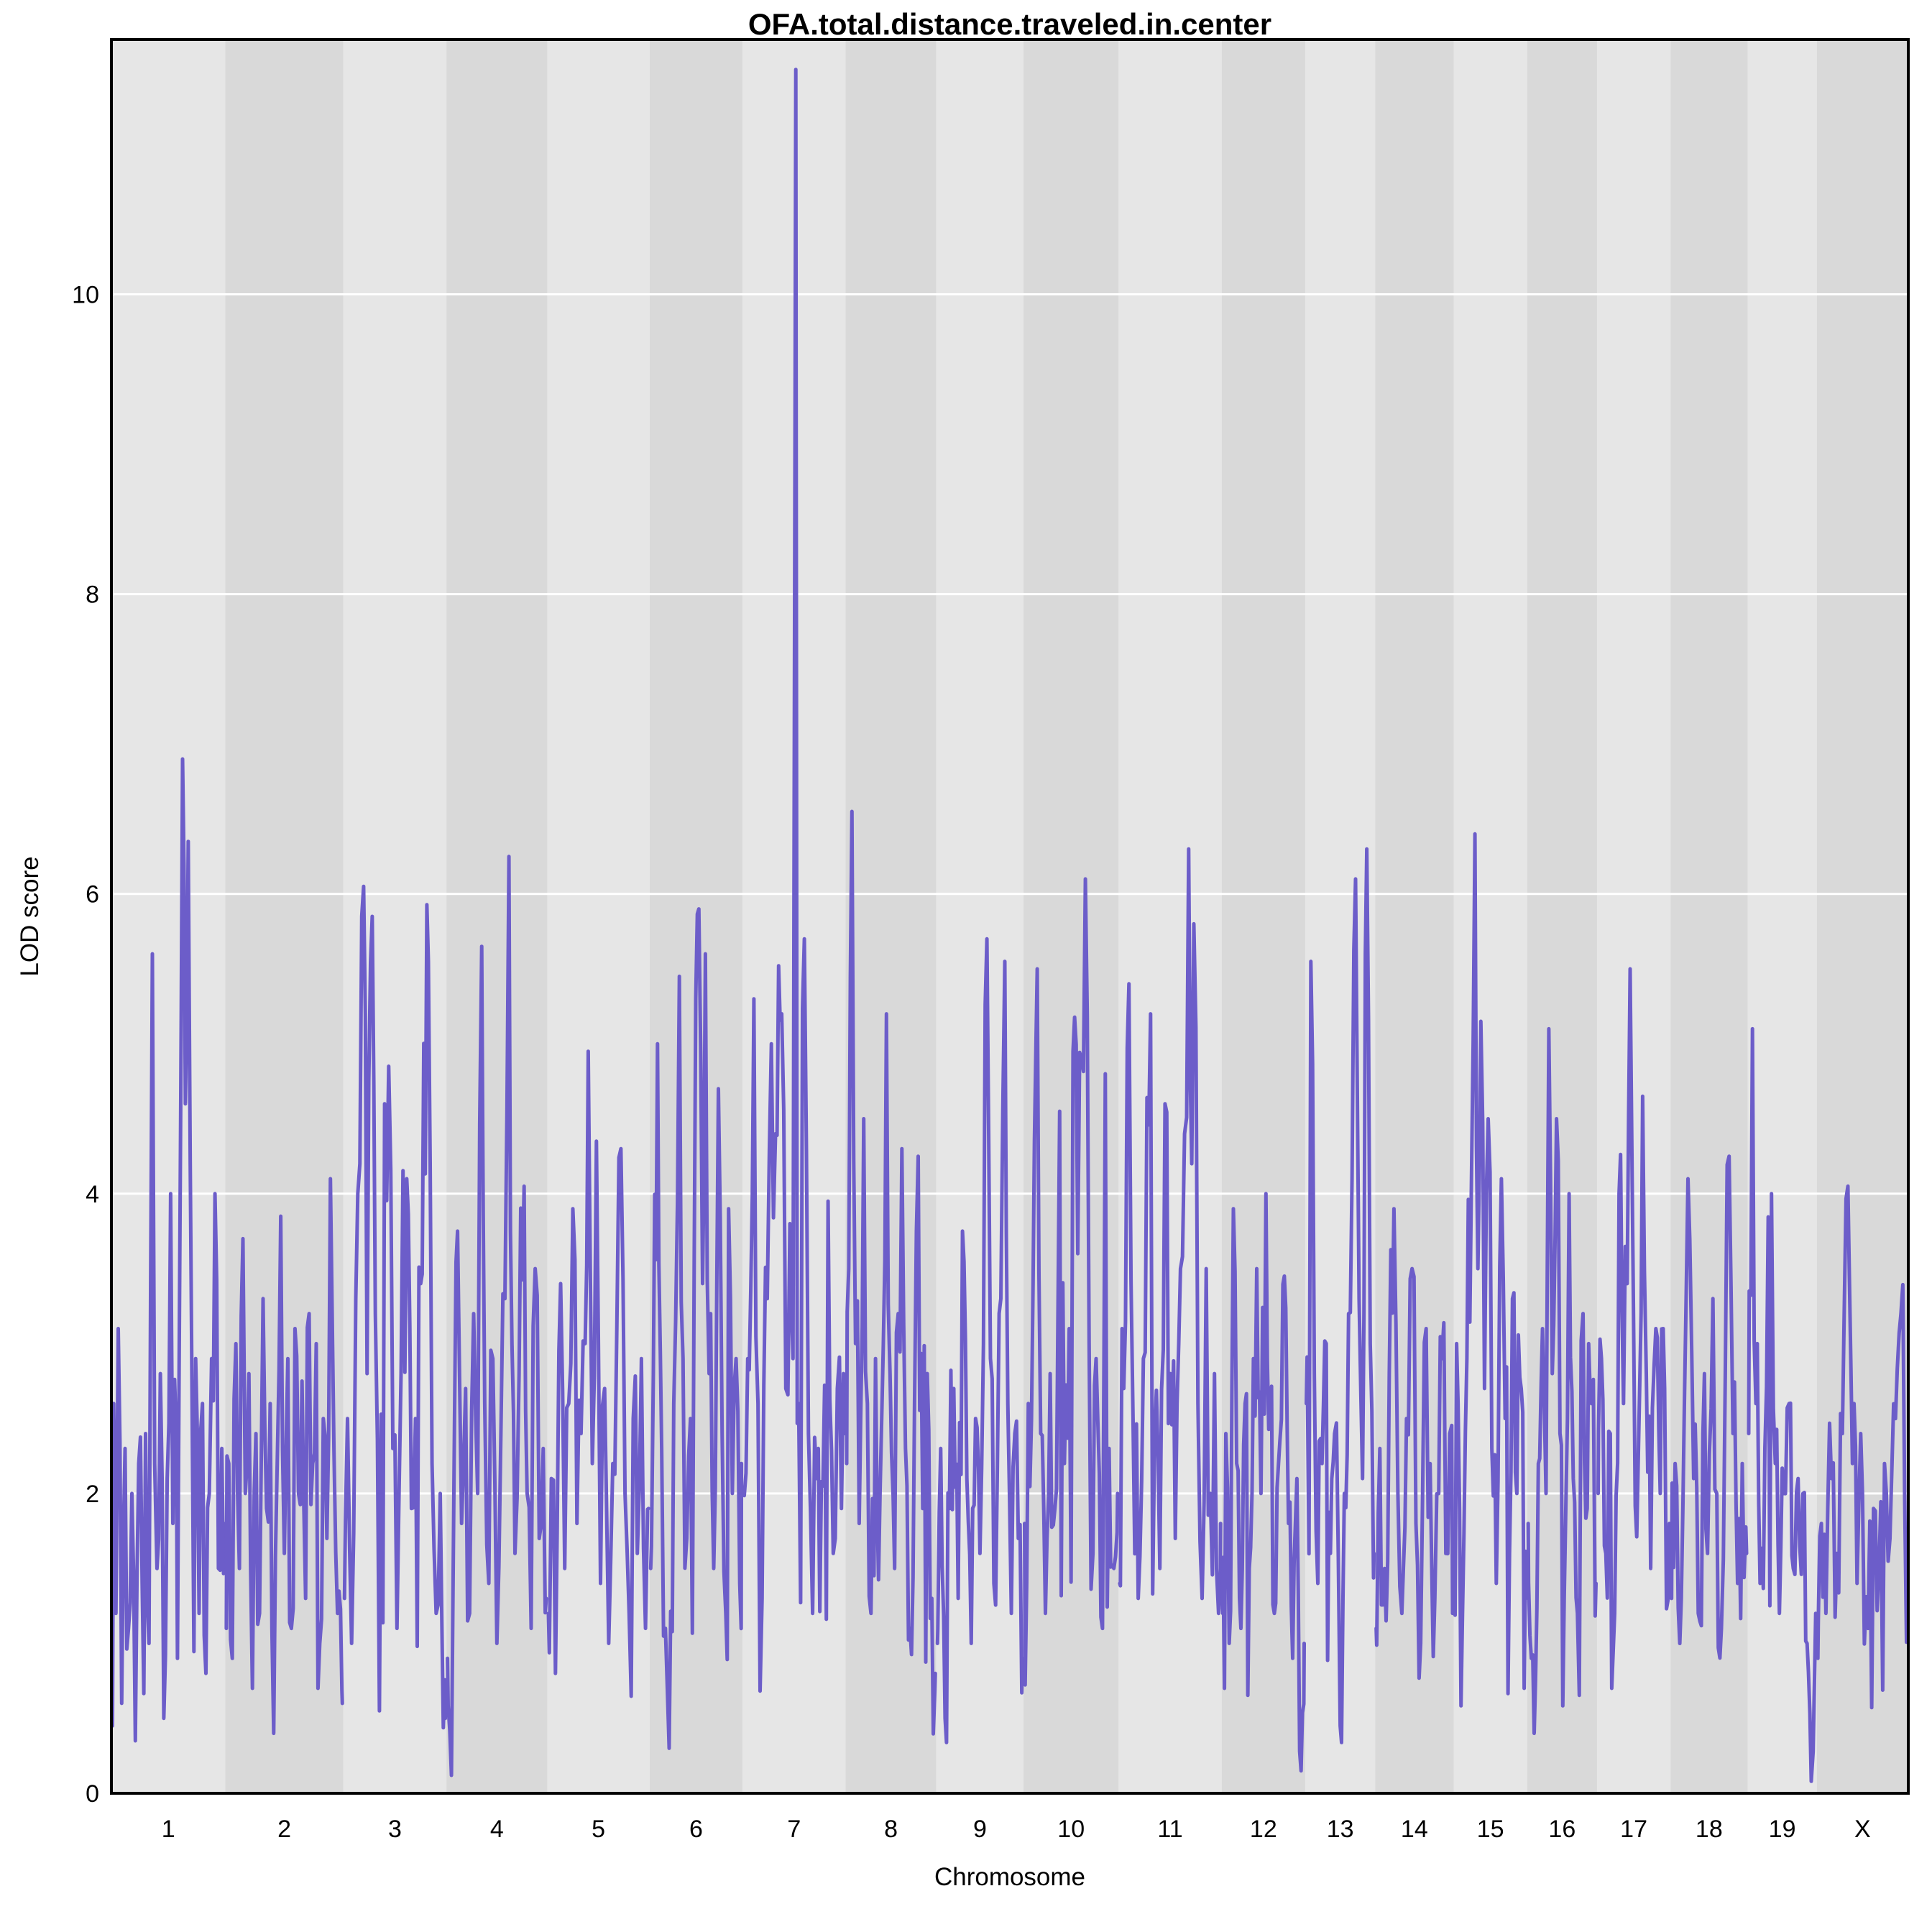 This screenshot has width=1932, height=1932. What do you see at coordinates (979, 1340) in the screenshot?
I see `lod-curve-chr9` at bounding box center [979, 1340].